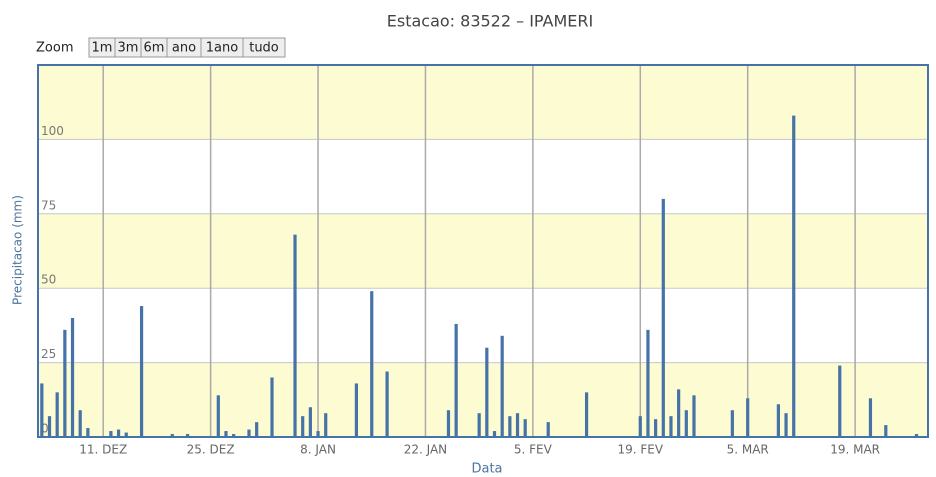 The width and height of the screenshot is (936, 477). What do you see at coordinates (48, 280) in the screenshot?
I see `y-tick-label: 50` at bounding box center [48, 280].